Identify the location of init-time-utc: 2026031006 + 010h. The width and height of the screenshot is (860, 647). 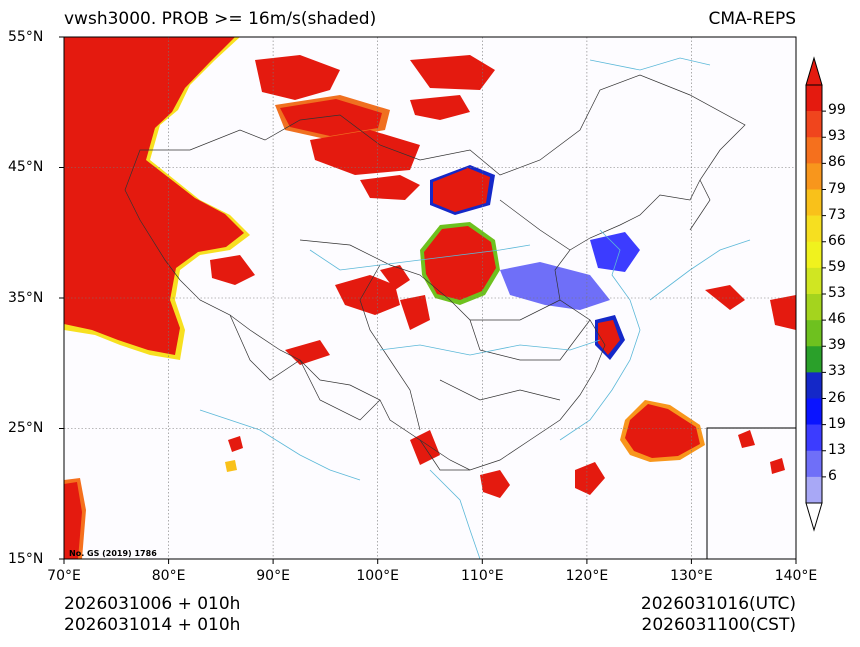
(152, 604).